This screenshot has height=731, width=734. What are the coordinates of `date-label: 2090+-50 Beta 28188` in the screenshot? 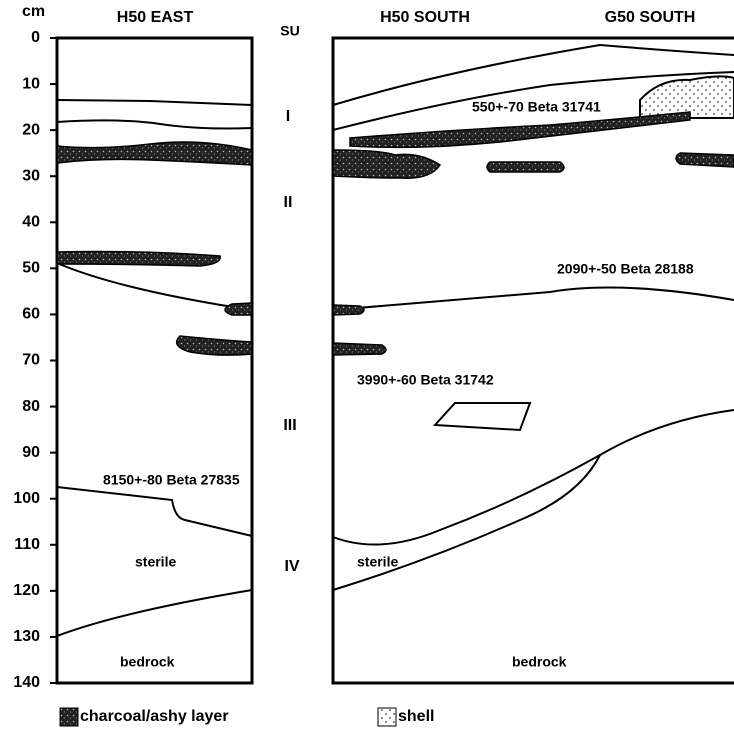 It's located at (625, 269).